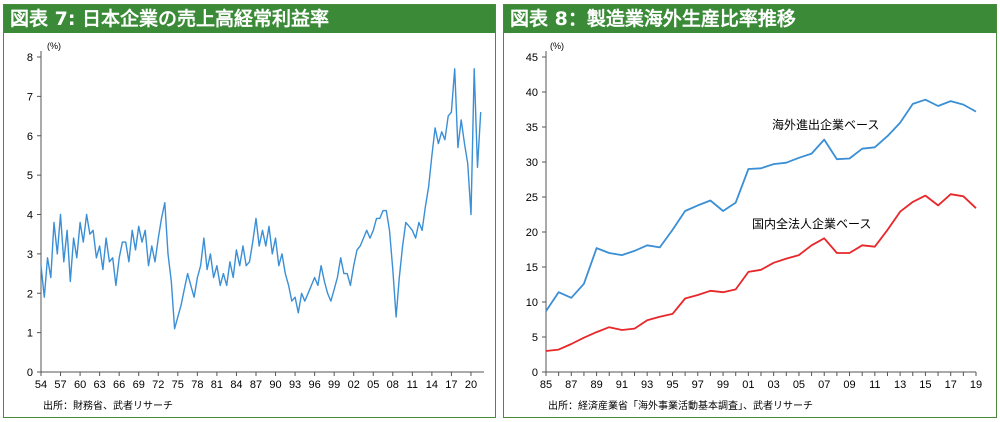 The height and width of the screenshot is (422, 1000). I want to click on x-tick-label: 09, so click(849, 385).